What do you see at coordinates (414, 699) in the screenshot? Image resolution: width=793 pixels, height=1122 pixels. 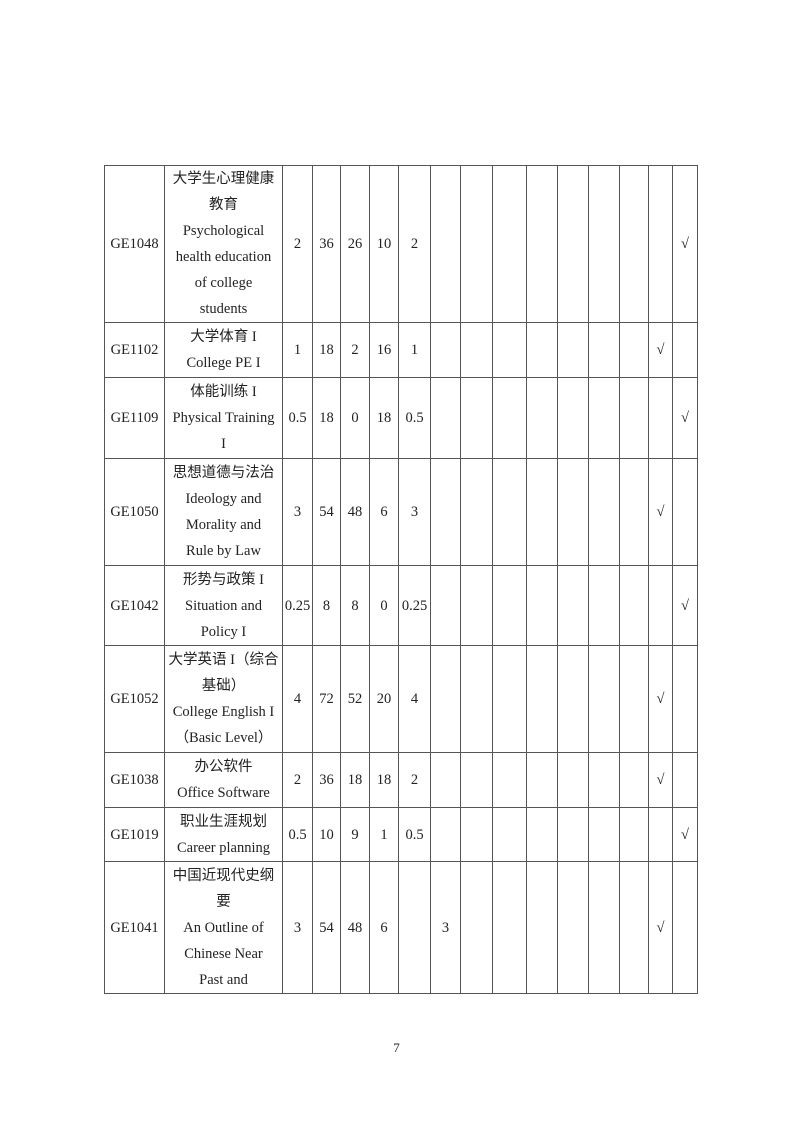 I see `table-cell: 4` at bounding box center [414, 699].